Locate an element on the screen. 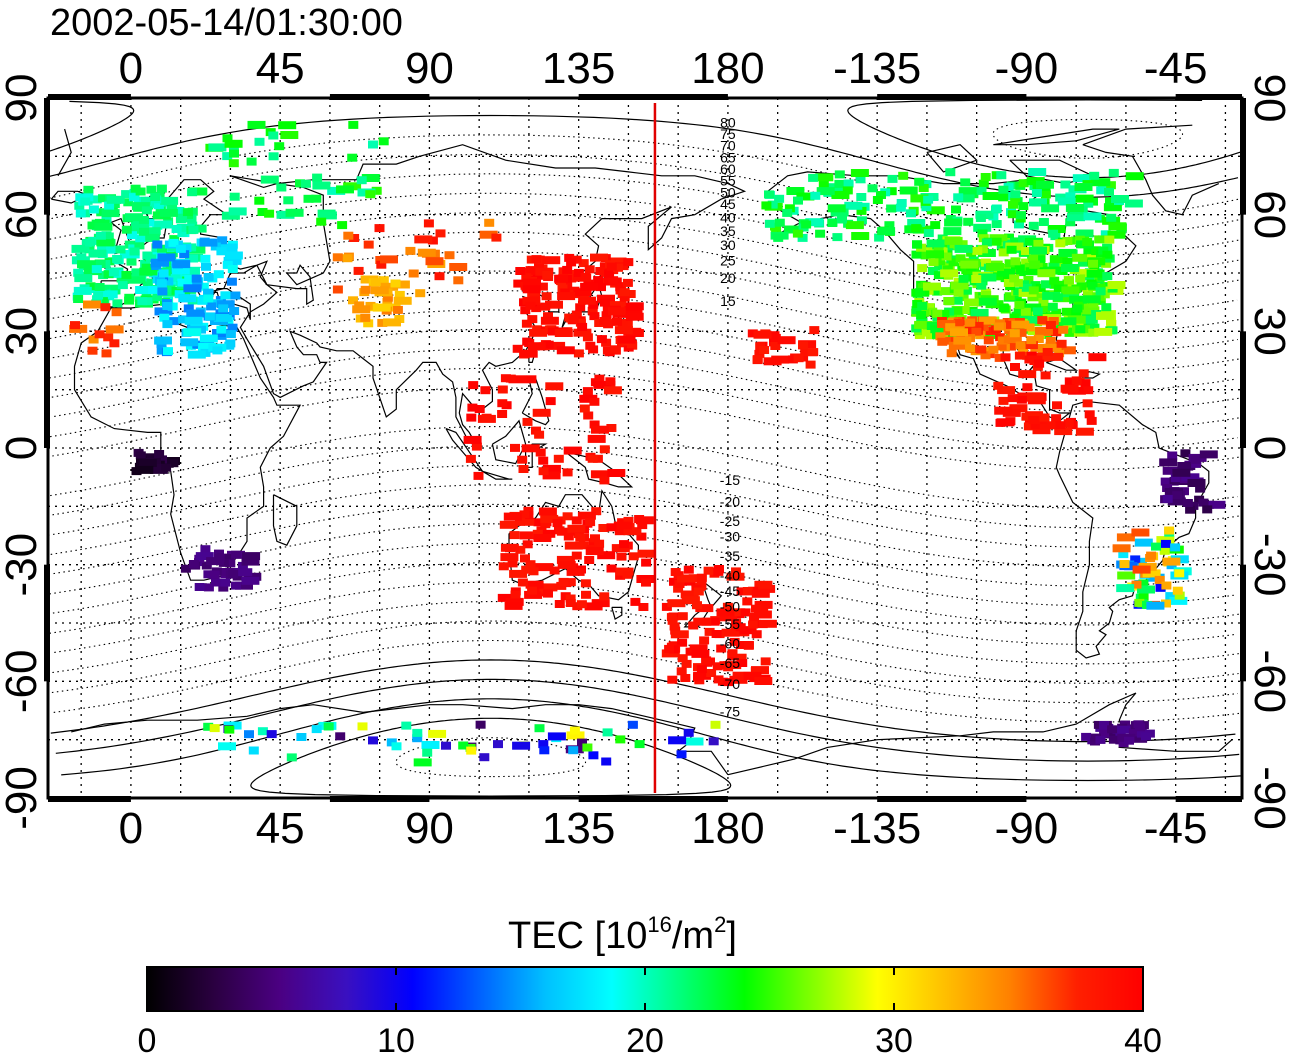 This screenshot has height=1057, width=1292. colorbar: TEC [1016/m2] 0 10 20 30 40 is located at coordinates (650, 984).